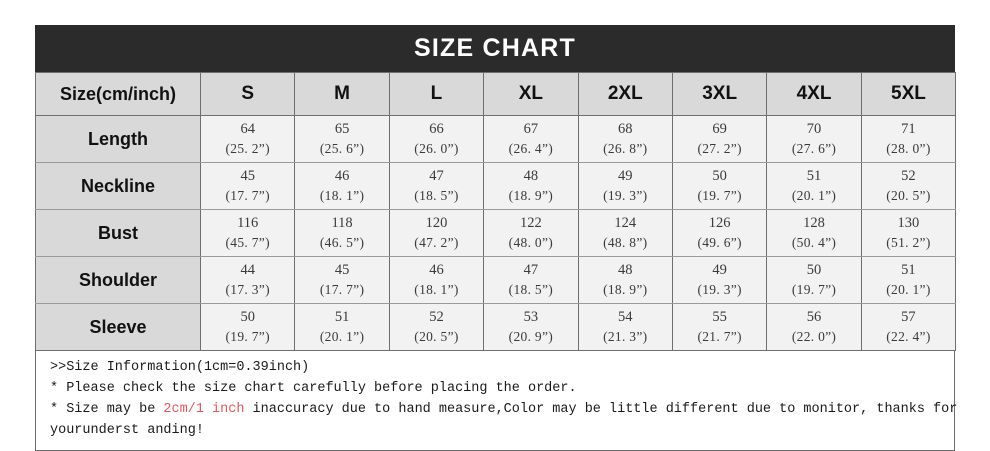 This screenshot has width=990, height=451. What do you see at coordinates (437, 186) in the screenshot?
I see `cell-neckline-l: 47 (18. 5”)` at bounding box center [437, 186].